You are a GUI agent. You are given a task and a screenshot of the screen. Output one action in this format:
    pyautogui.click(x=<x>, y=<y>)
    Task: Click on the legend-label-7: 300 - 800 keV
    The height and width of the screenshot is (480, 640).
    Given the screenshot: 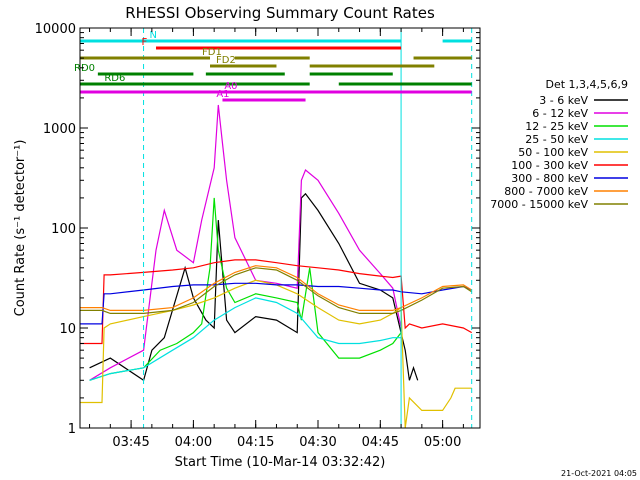 What is the action you would take?
    pyautogui.click(x=549, y=178)
    